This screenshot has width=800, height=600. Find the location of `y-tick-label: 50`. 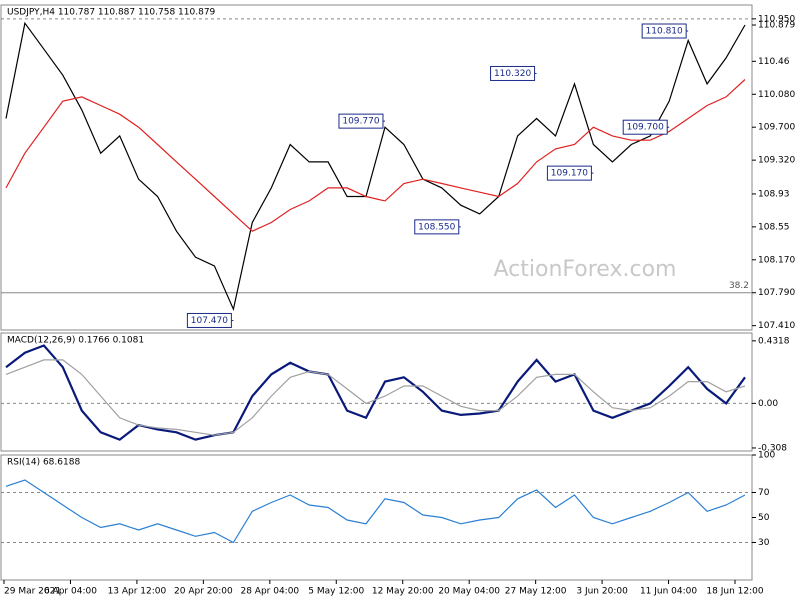

y-tick-label: 50 is located at coordinates (764, 518).